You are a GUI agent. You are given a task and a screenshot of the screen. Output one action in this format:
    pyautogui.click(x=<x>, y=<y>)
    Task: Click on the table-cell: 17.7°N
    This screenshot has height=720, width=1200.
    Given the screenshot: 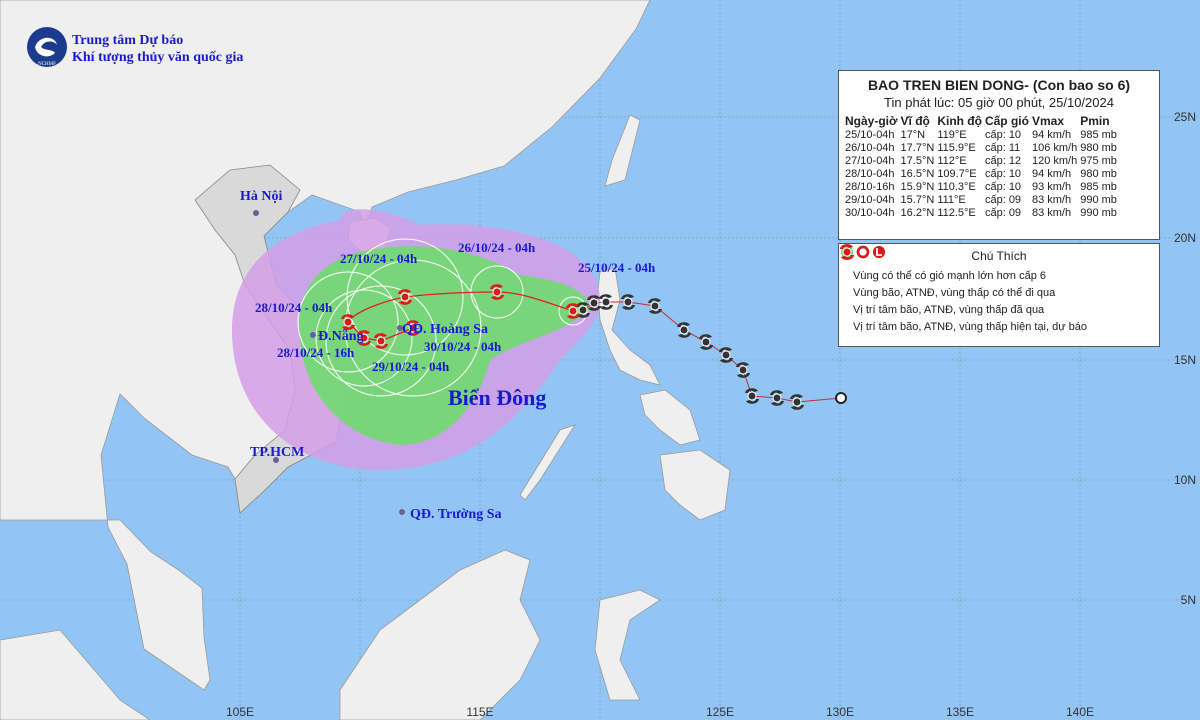 What is the action you would take?
    pyautogui.click(x=917, y=148)
    